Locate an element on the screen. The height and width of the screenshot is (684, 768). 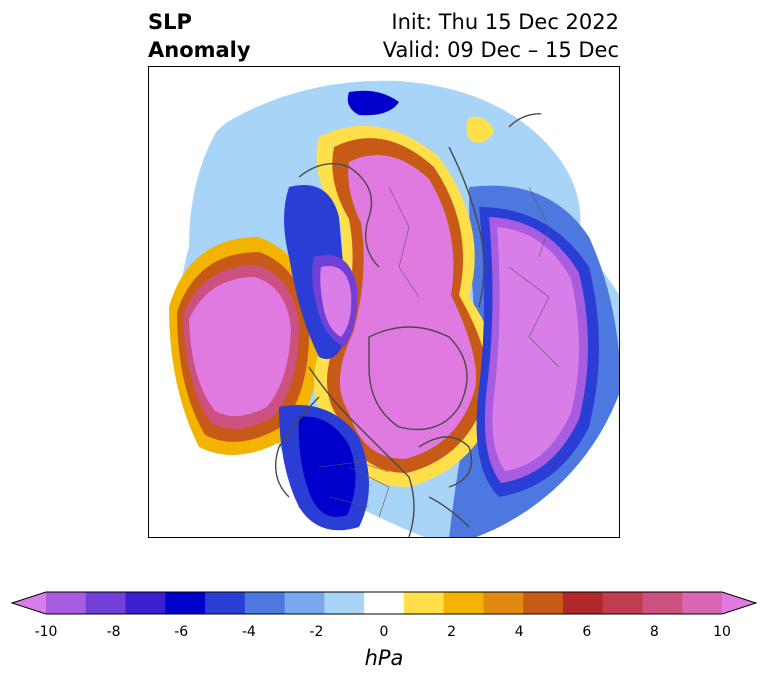
atlantic-high-anomaly is located at coordinates (537, 352).